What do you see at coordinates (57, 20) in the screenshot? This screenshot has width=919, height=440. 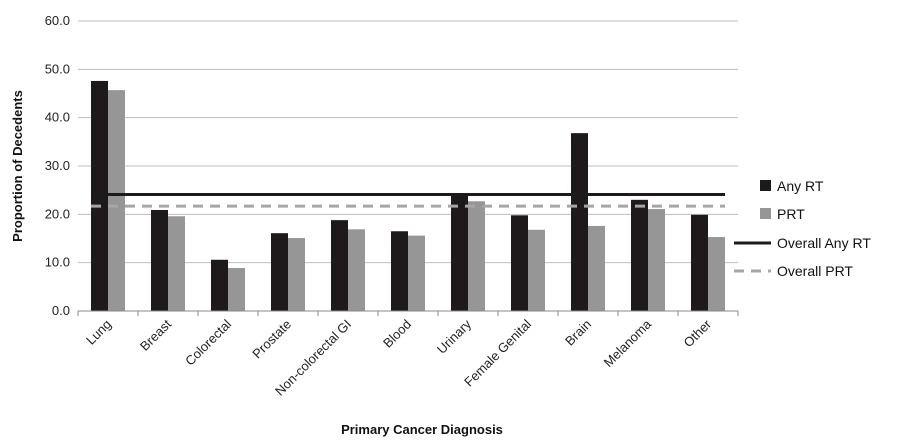 I see `y-tick-label: 60.0` at bounding box center [57, 20].